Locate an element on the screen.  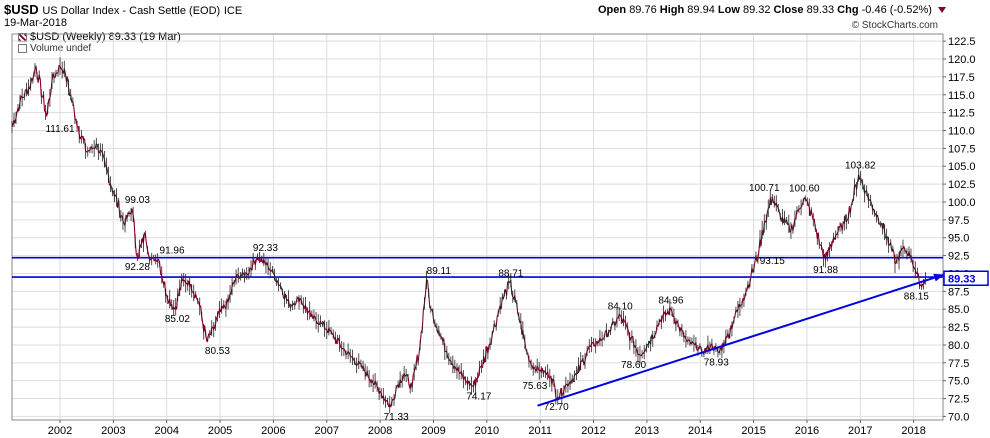
price-annotation: 103.82 is located at coordinates (860, 166).